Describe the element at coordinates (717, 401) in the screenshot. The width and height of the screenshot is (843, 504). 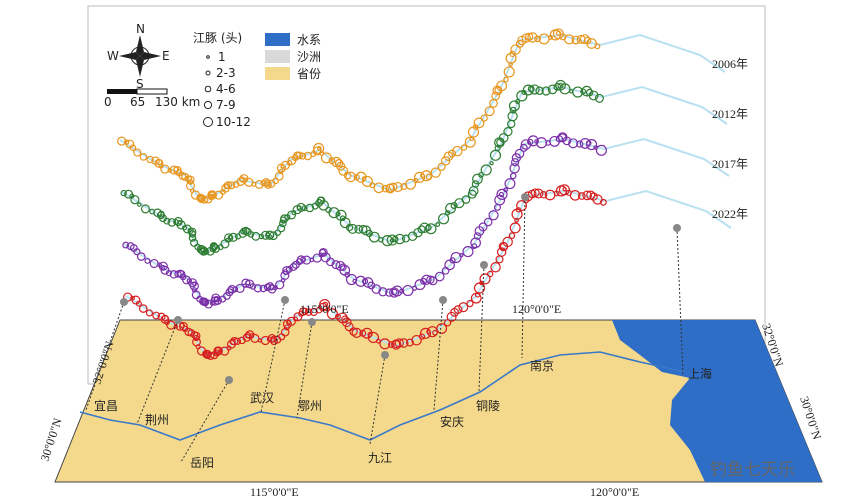
I see `sea` at that location.